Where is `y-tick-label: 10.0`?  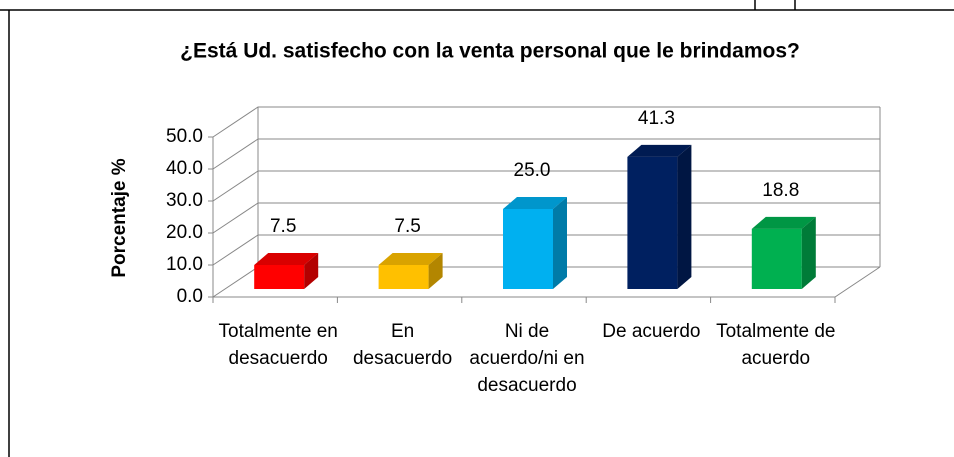
y-tick-label: 10.0 is located at coordinates (184, 264).